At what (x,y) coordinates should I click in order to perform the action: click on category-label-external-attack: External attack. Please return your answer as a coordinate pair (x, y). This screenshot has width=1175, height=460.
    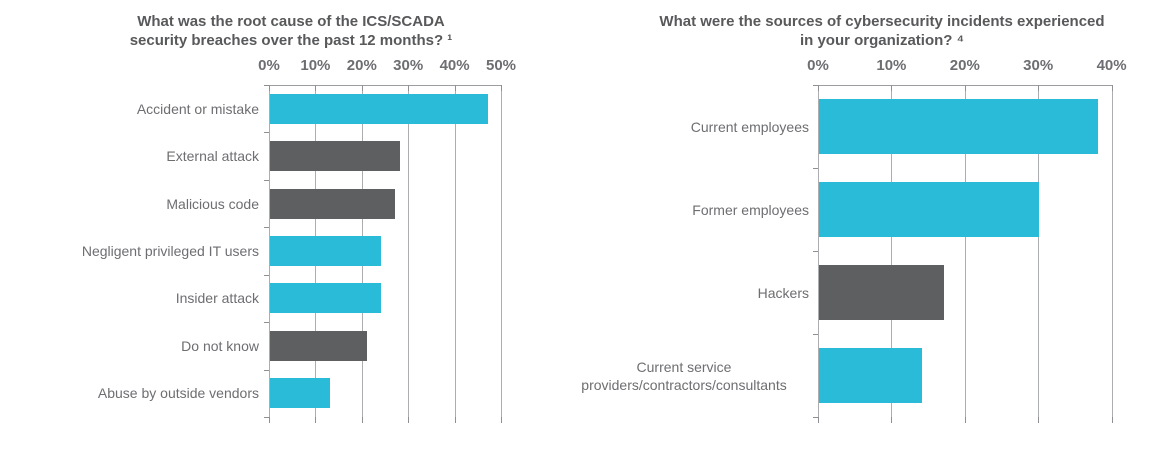
    Looking at the image, I should click on (212, 156).